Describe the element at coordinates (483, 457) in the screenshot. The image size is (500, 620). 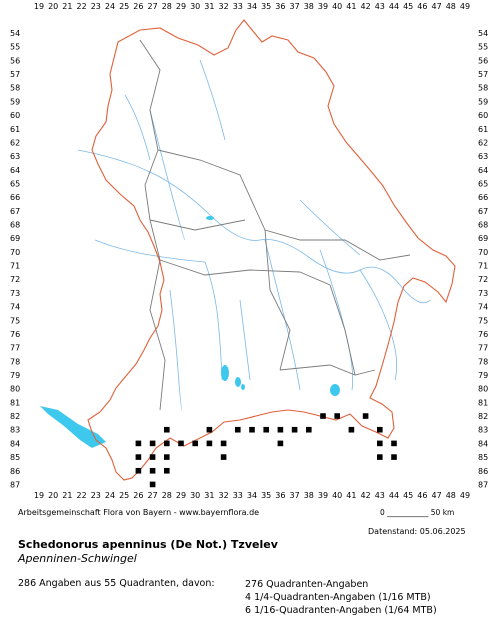
I see `y-tick-label: 85` at that location.